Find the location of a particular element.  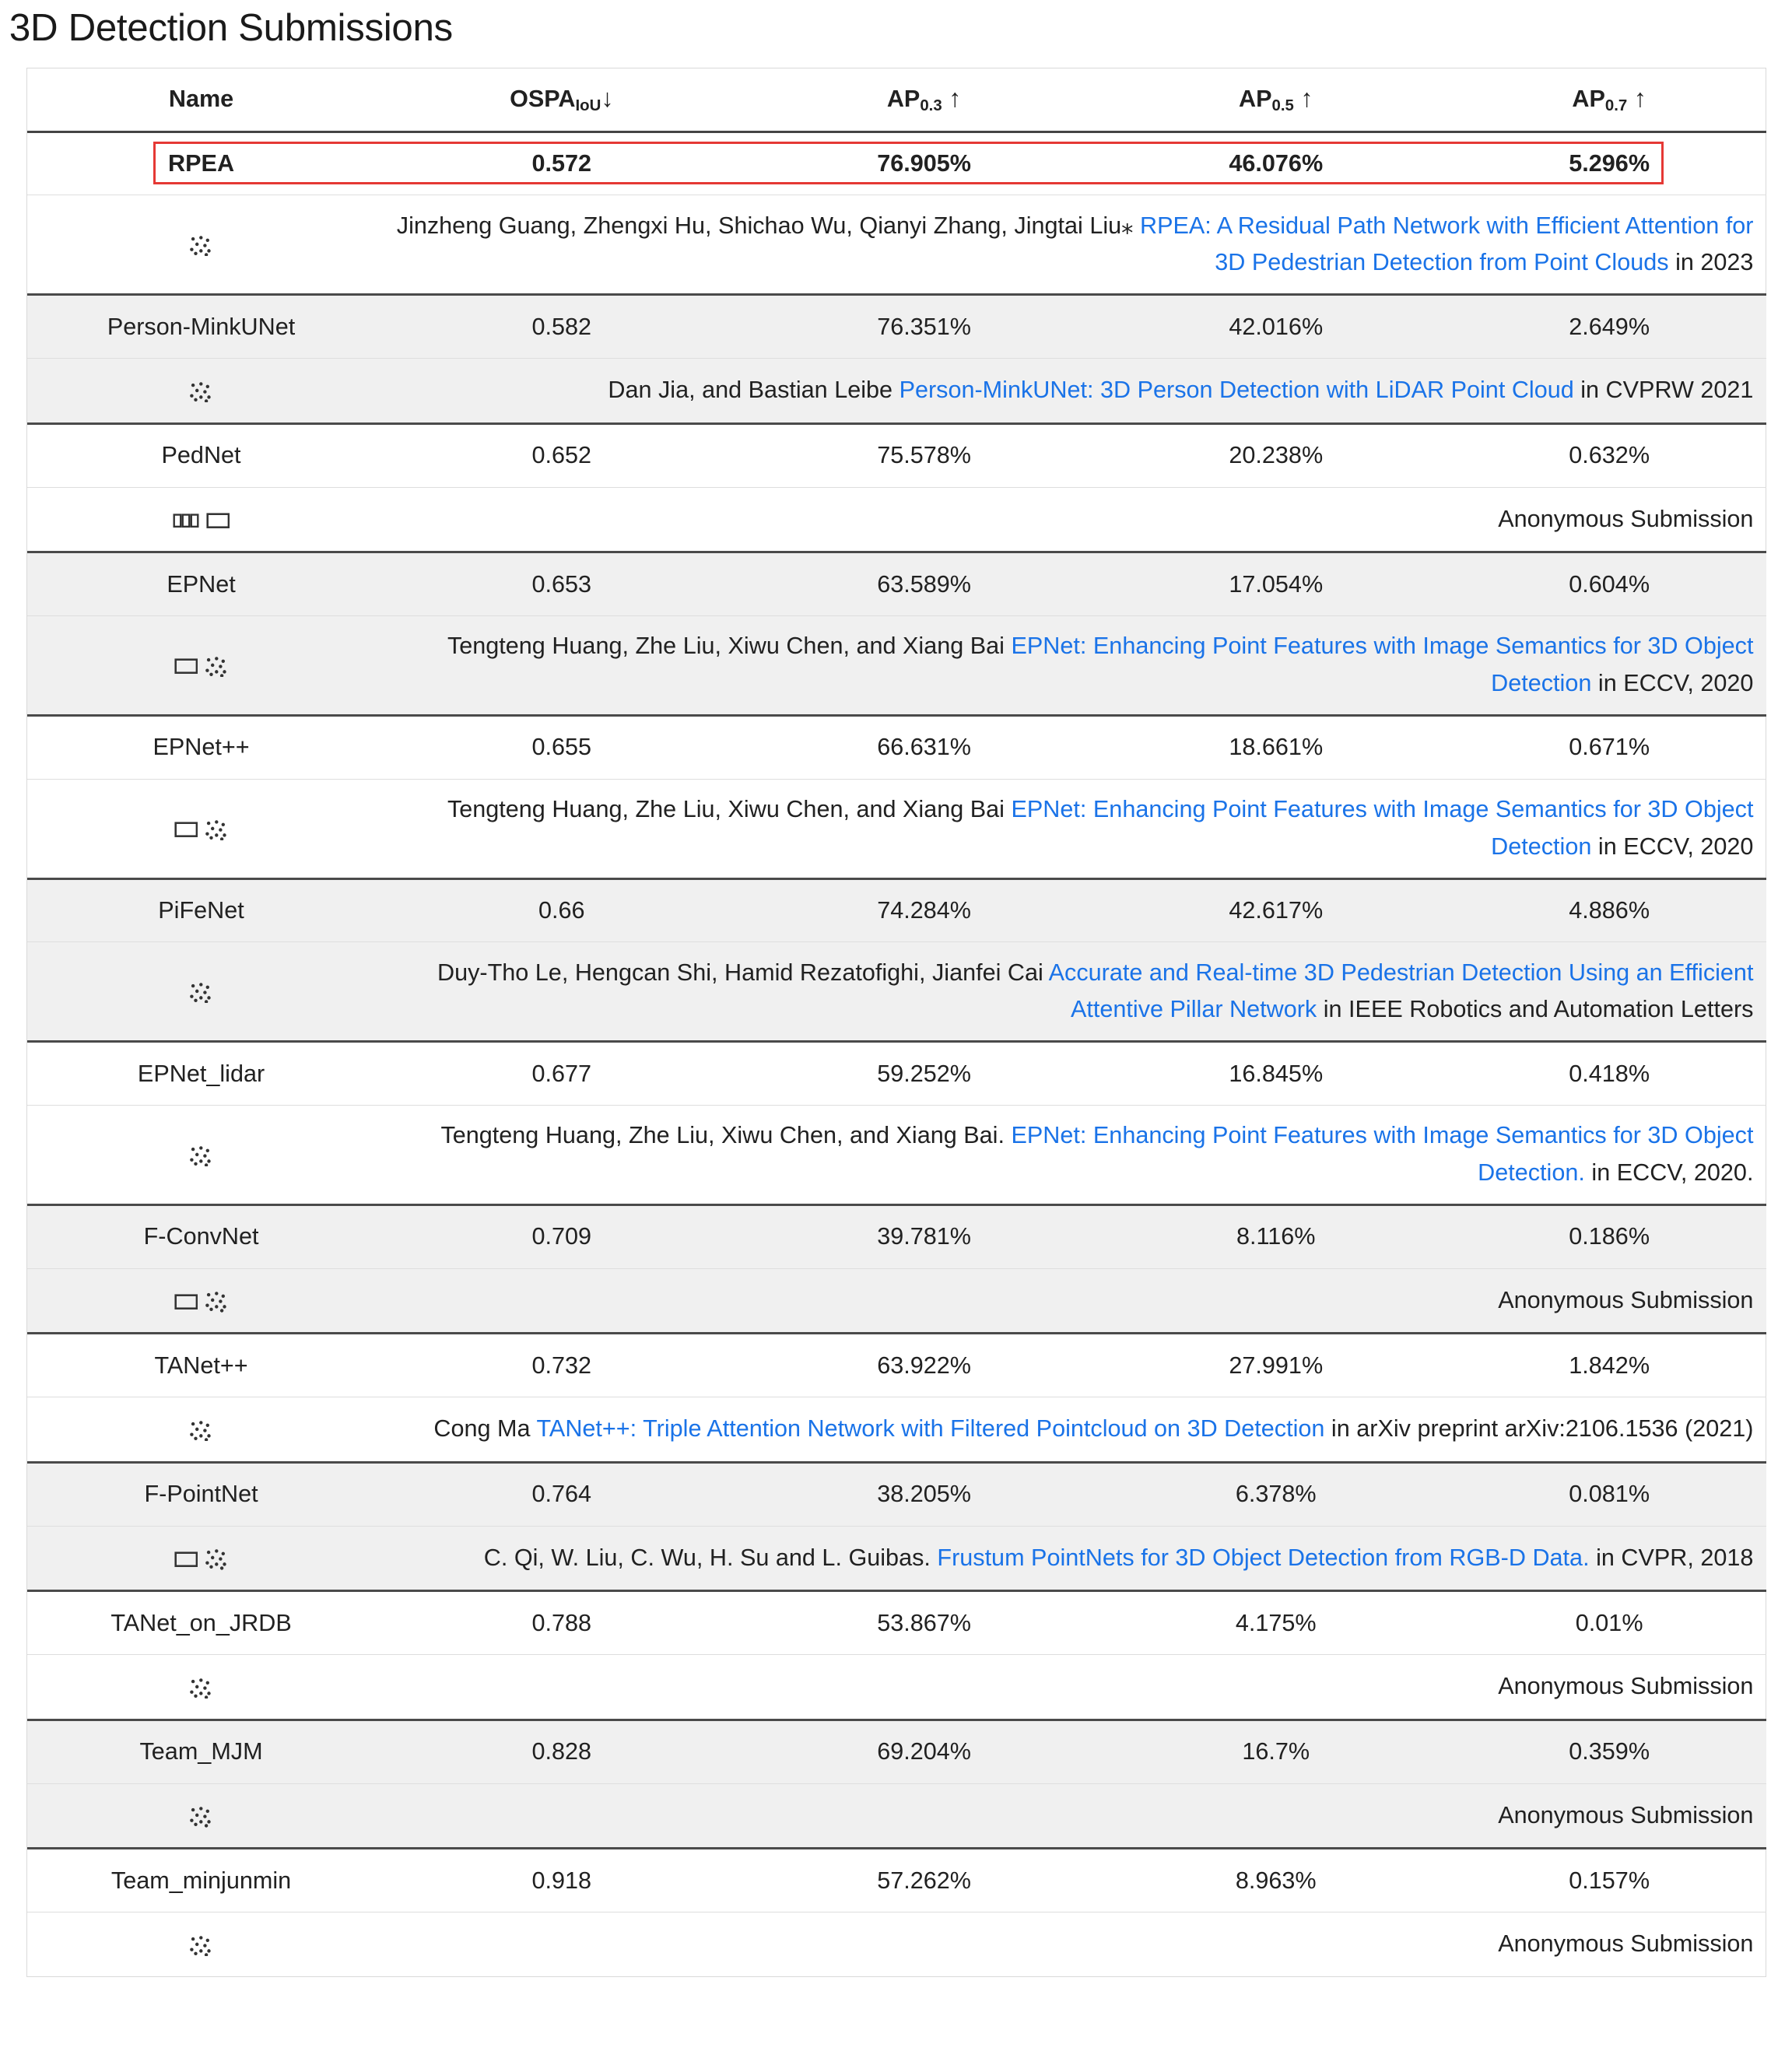

metric-cell-ospa: 0.764 is located at coordinates (562, 1493).